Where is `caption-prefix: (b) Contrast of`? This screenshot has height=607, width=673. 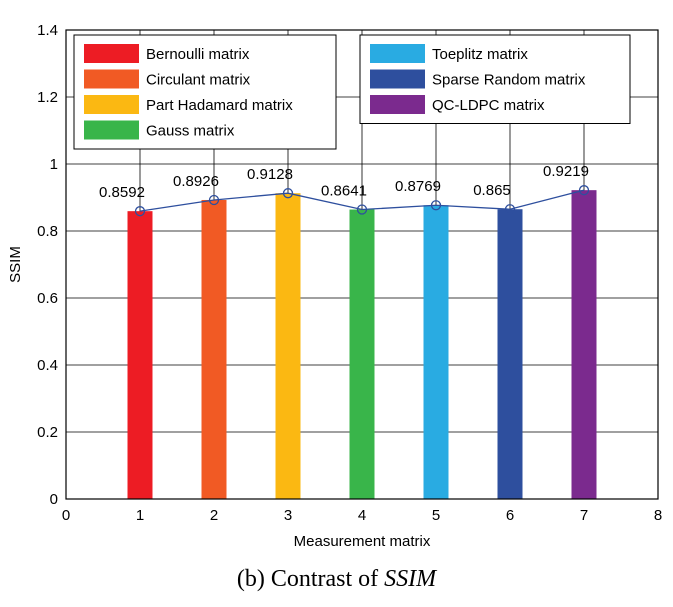
caption-prefix: (b) Contrast of is located at coordinates (310, 579).